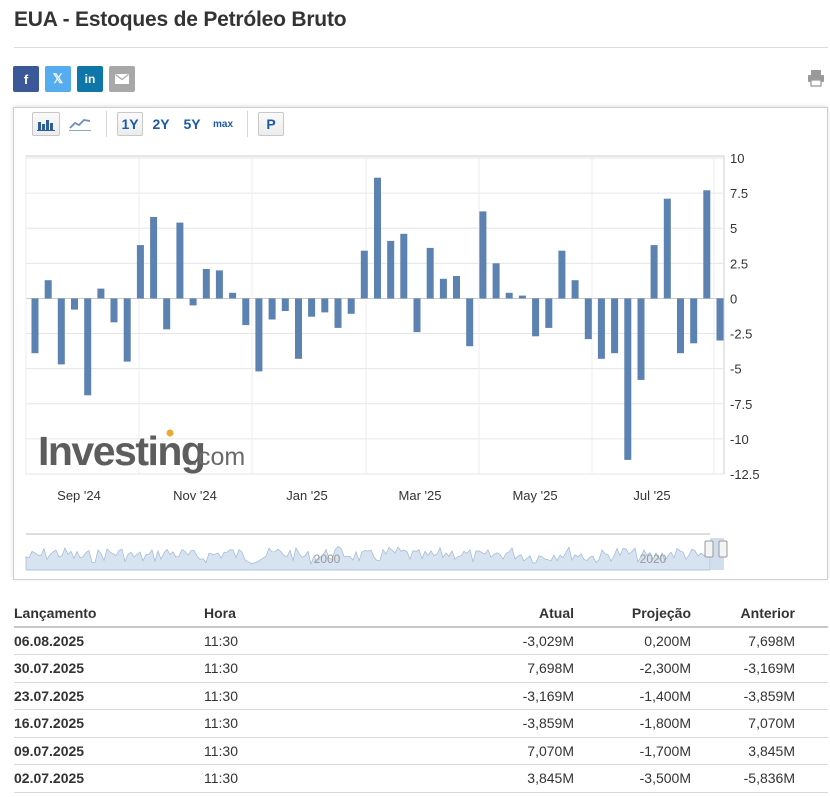 Image resolution: width=830 pixels, height=797 pixels. What do you see at coordinates (271, 124) in the screenshot?
I see `projection-button: P` at bounding box center [271, 124].